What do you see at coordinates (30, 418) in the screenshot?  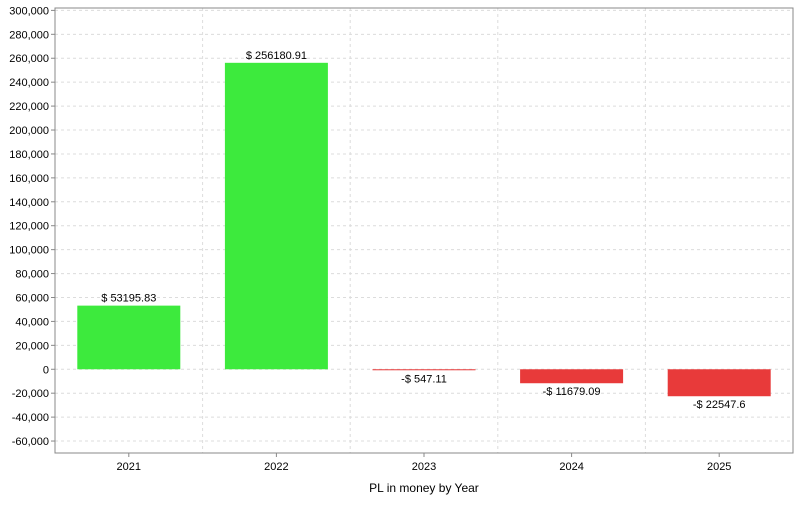 I see `y-tick-label: -40,000` at bounding box center [30, 418].